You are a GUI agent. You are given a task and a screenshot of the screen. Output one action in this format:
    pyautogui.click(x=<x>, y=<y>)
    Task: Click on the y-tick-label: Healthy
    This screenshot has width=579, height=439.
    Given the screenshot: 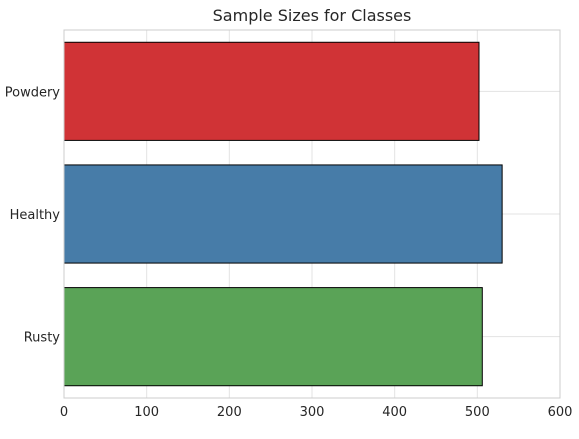 What is the action you would take?
    pyautogui.click(x=35, y=215)
    